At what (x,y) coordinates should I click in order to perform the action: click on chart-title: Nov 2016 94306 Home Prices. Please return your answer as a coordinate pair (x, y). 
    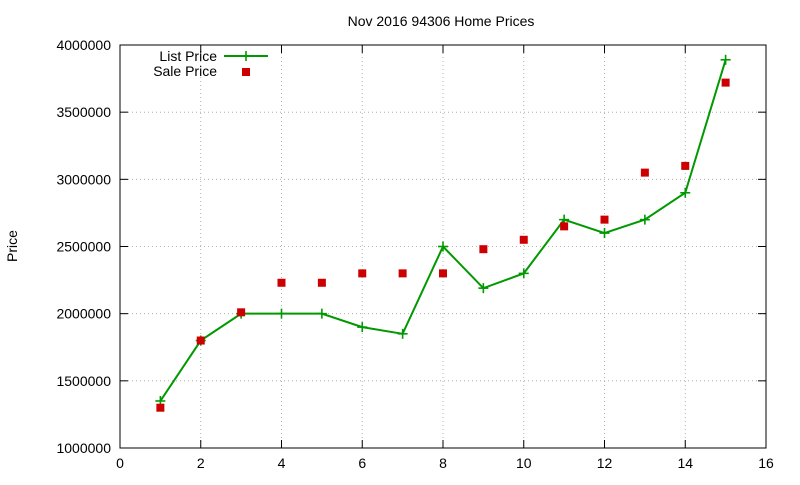
    Looking at the image, I should click on (441, 21).